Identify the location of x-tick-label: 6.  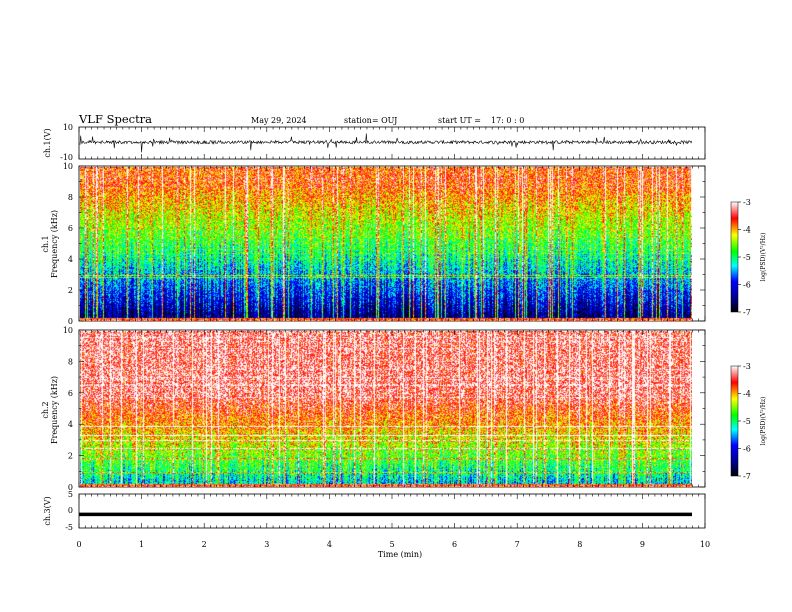
(454, 544).